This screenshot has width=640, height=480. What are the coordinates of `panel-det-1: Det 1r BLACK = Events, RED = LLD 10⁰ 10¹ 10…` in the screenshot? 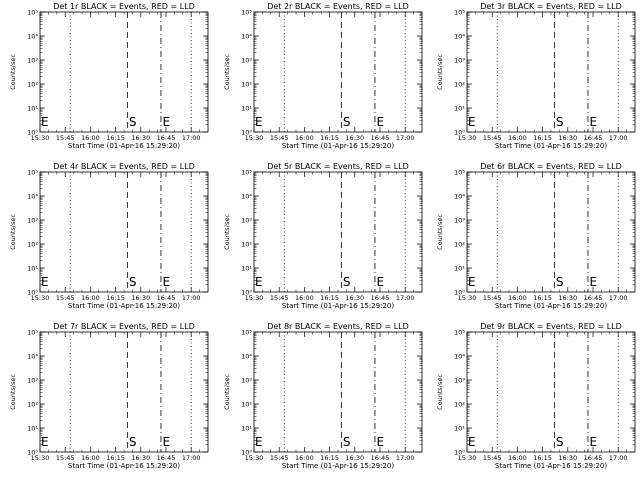 It's located at (109, 76).